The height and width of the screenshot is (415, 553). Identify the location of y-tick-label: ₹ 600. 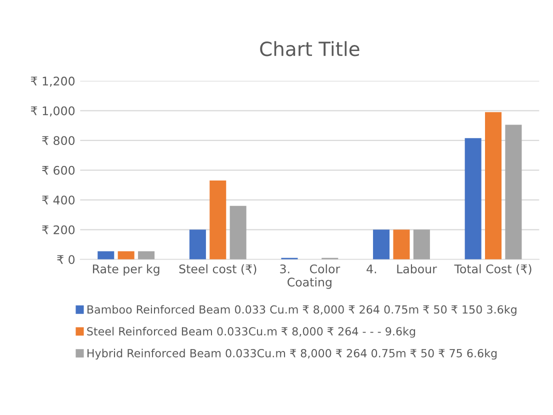
(58, 170).